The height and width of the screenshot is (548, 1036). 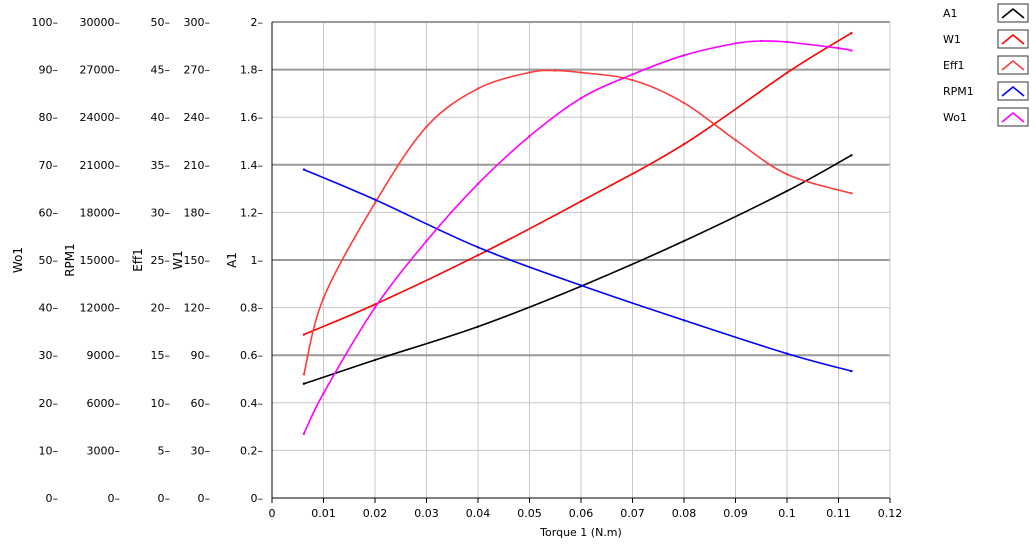 What do you see at coordinates (161, 260) in the screenshot?
I see `y-tick-label-eff1: 25–` at bounding box center [161, 260].